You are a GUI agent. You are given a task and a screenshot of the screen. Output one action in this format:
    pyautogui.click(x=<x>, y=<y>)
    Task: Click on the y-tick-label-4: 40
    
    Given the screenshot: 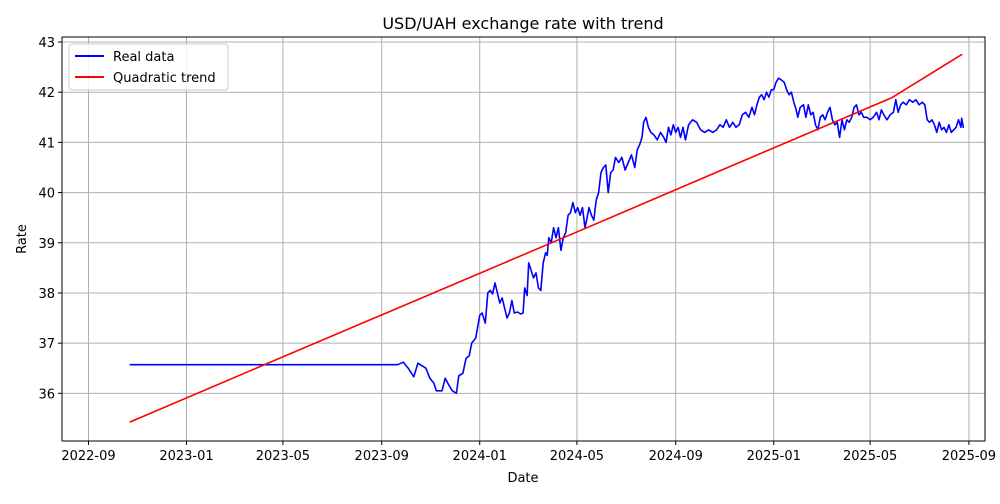 What is the action you would take?
    pyautogui.click(x=46, y=194)
    